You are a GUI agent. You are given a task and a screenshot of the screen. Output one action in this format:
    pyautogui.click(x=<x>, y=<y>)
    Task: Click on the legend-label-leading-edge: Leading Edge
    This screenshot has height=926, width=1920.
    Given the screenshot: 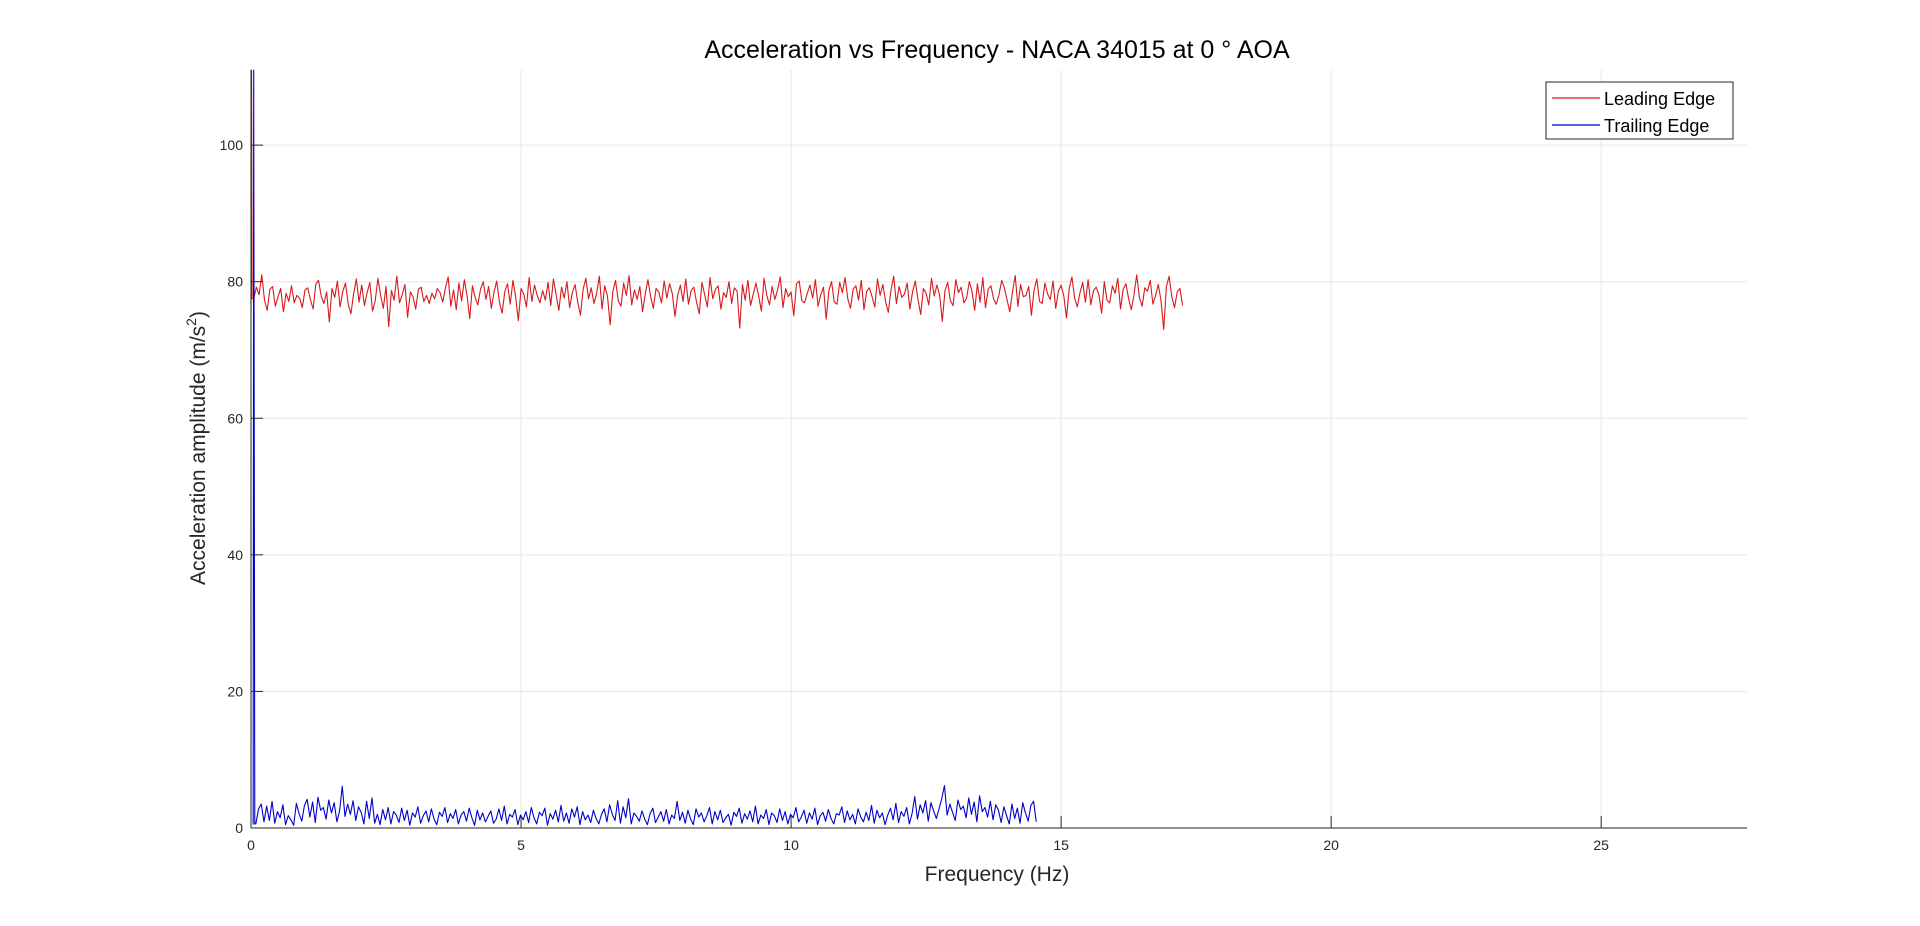 What is the action you would take?
    pyautogui.click(x=1659, y=99)
    